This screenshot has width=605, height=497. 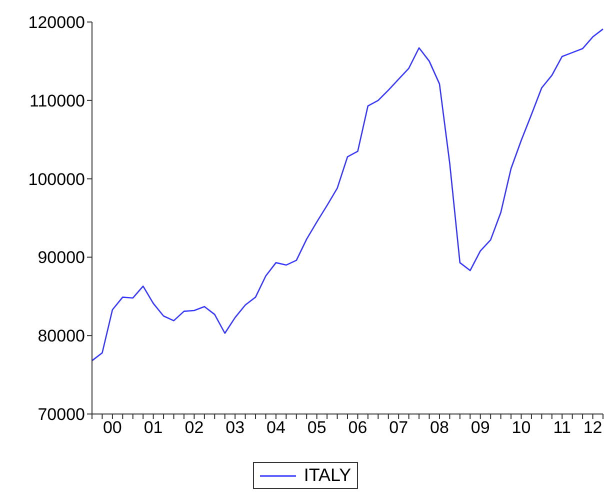 I want to click on x-tick-label: 06, so click(x=358, y=428).